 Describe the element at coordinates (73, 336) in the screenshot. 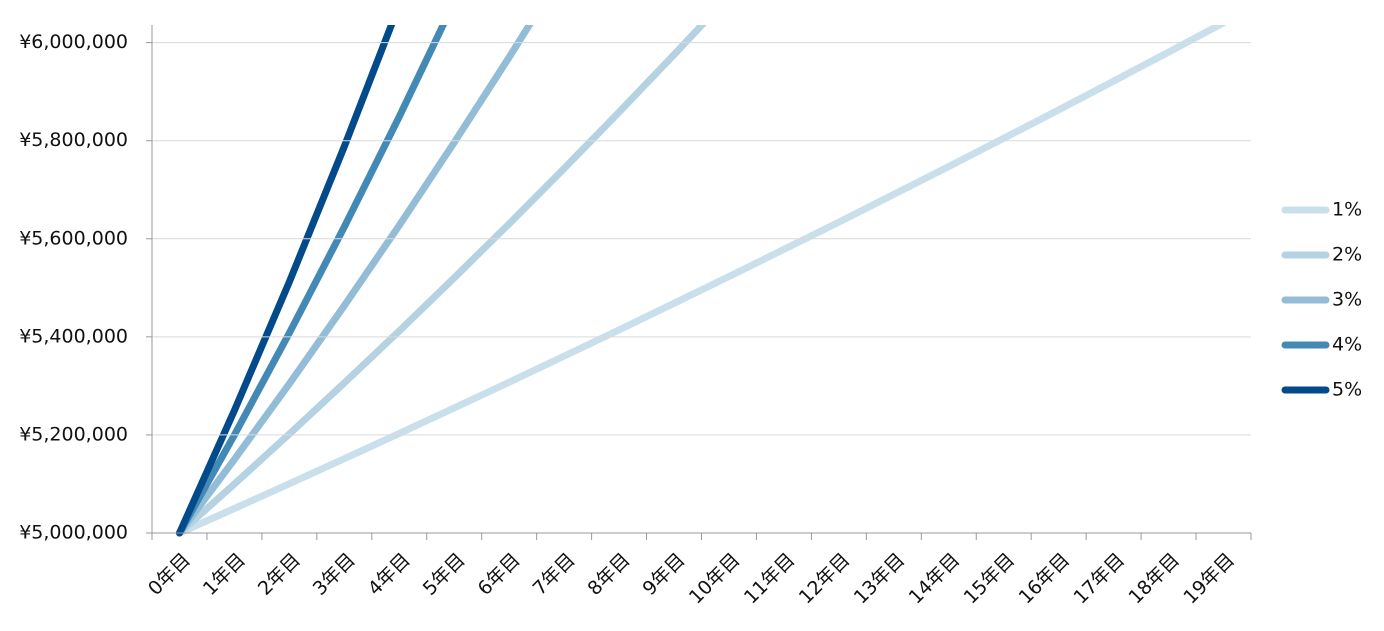

I see `y-tick-label: ¥5,400,000` at that location.